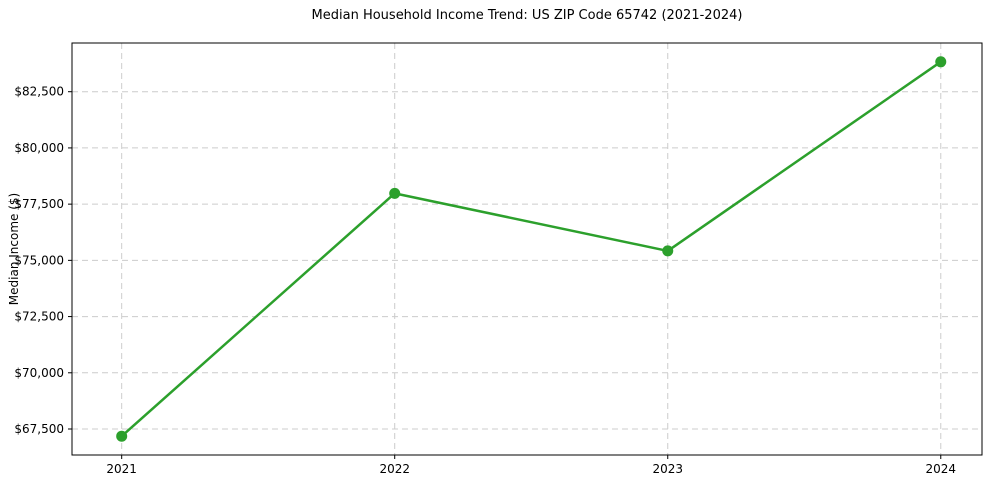 This screenshot has height=490, width=989. I want to click on y-tick-label: $80,000, so click(39, 148).